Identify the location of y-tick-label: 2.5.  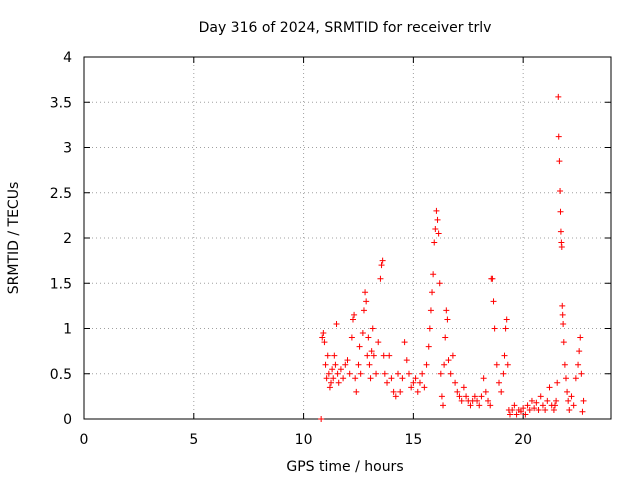
(61, 194).